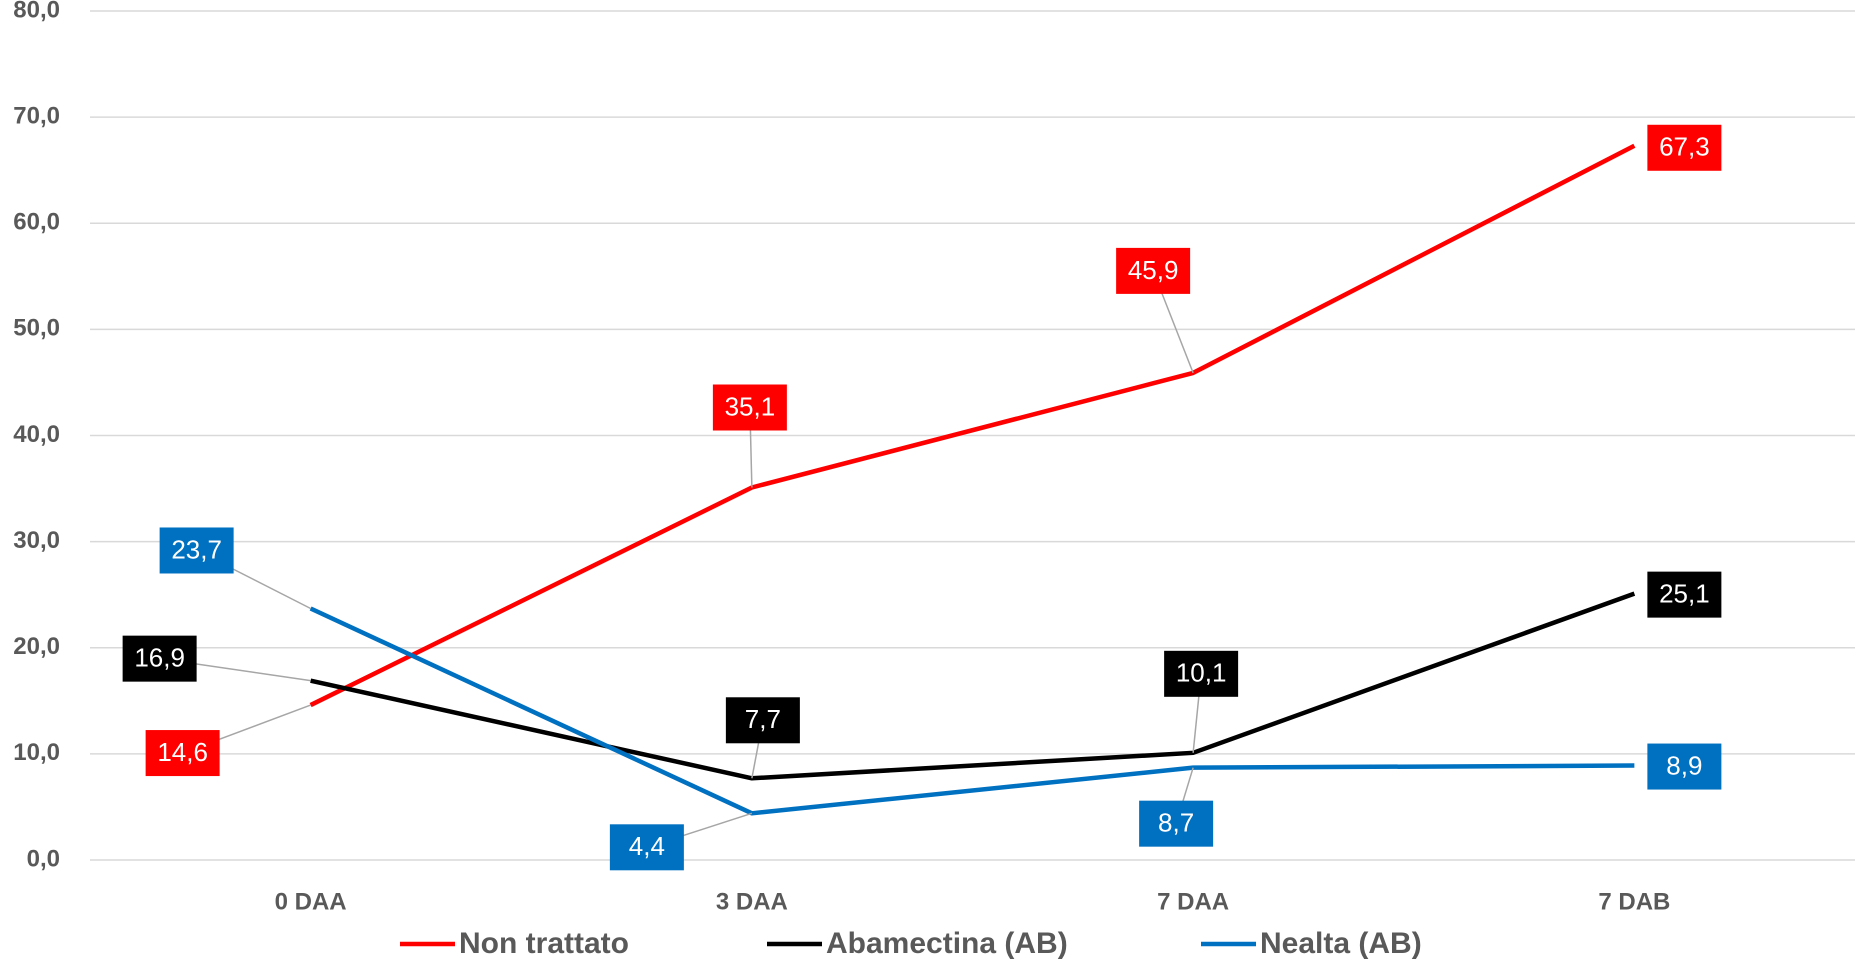  What do you see at coordinates (973, 686) in the screenshot?
I see `series-line` at bounding box center [973, 686].